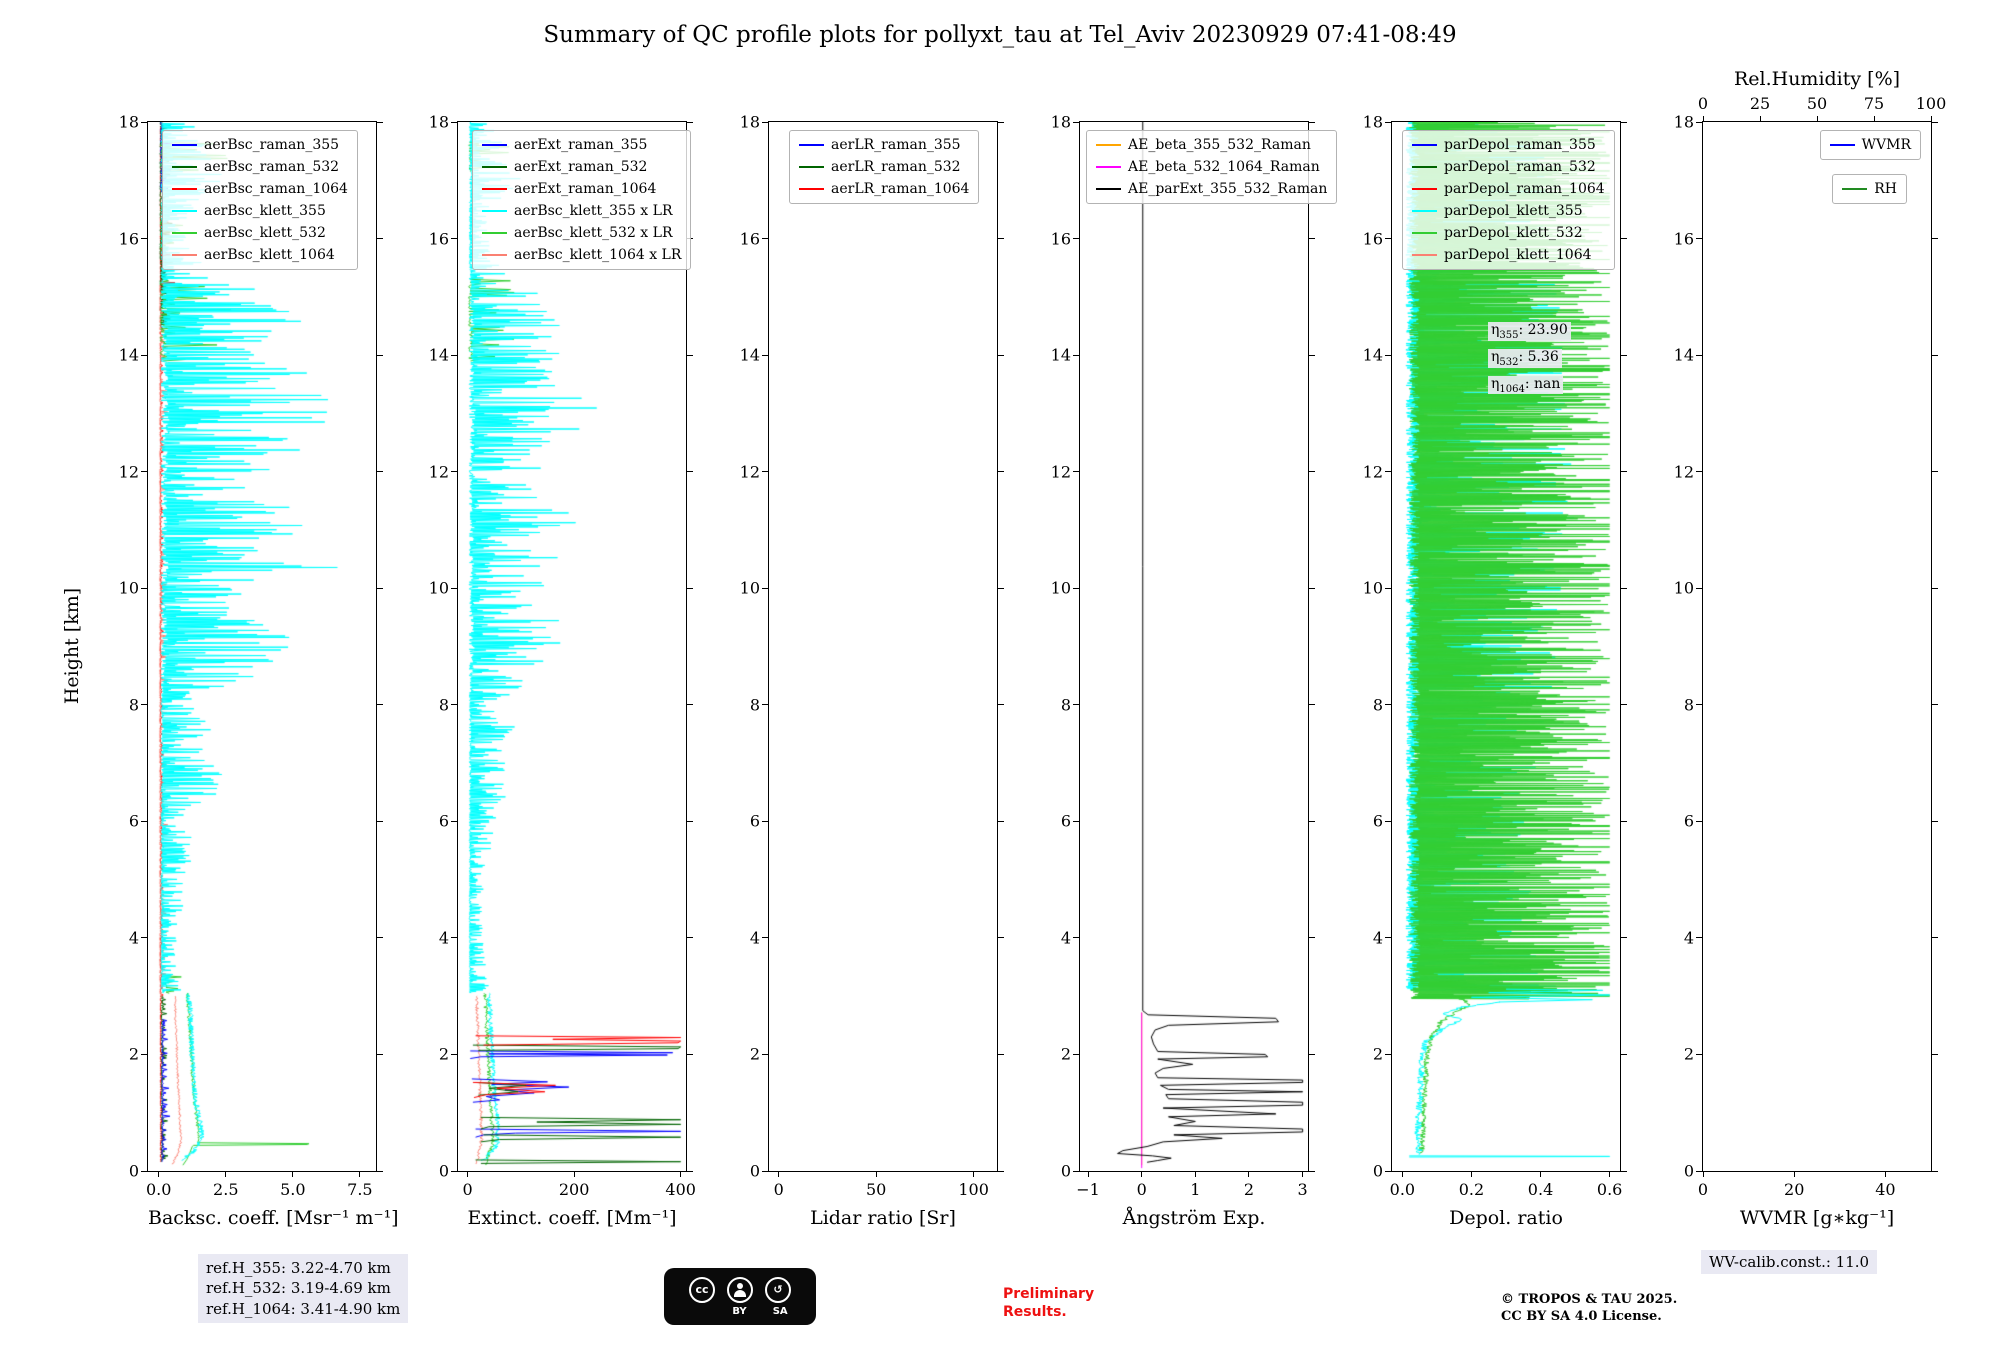  What do you see at coordinates (1609, 1189) in the screenshot?
I see `x-tick-label: 0.6` at bounding box center [1609, 1189].